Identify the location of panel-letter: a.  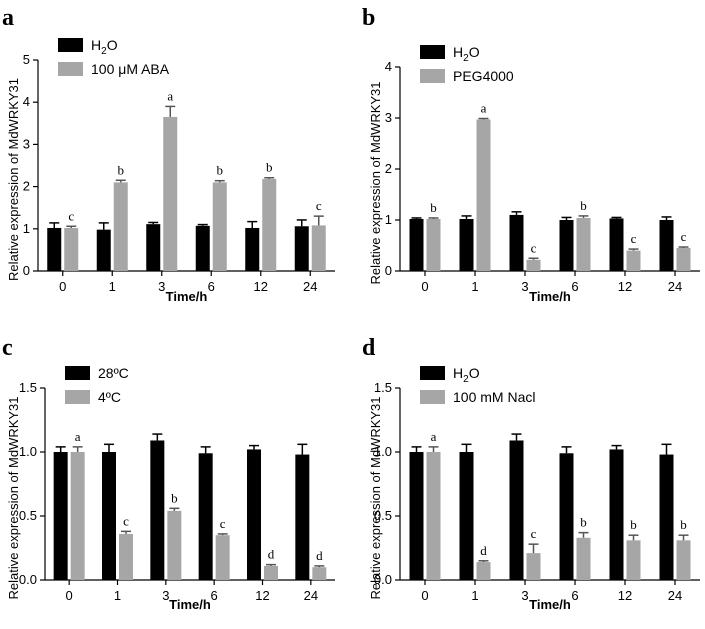
(8, 18).